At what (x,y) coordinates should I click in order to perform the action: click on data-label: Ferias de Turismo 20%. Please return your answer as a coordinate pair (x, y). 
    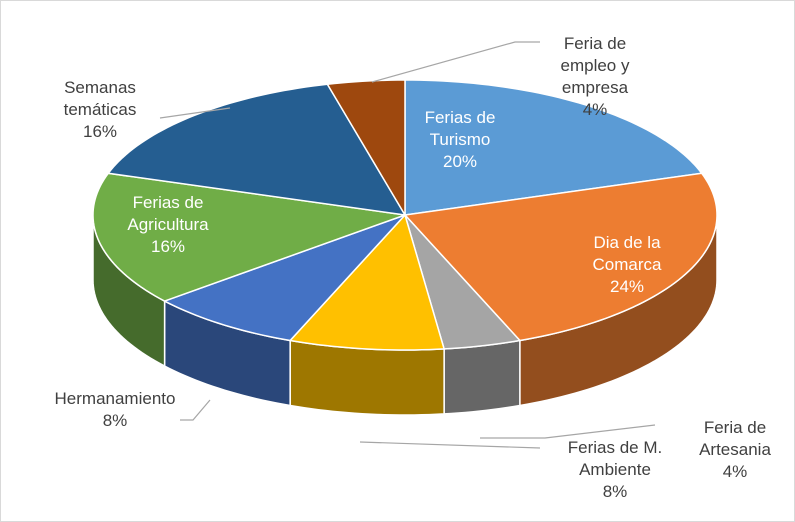
    Looking at the image, I should click on (460, 140).